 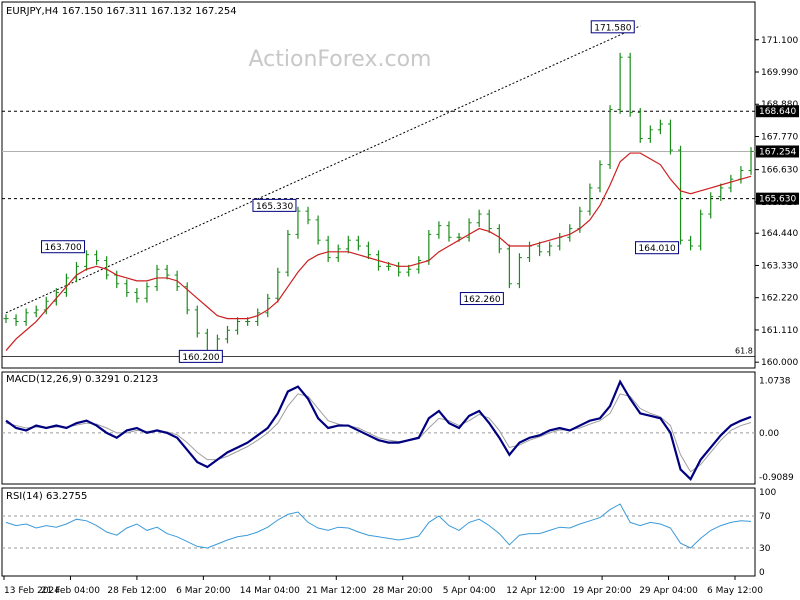 I want to click on x-tick-label: 6 Mar 20:00, so click(x=203, y=591).